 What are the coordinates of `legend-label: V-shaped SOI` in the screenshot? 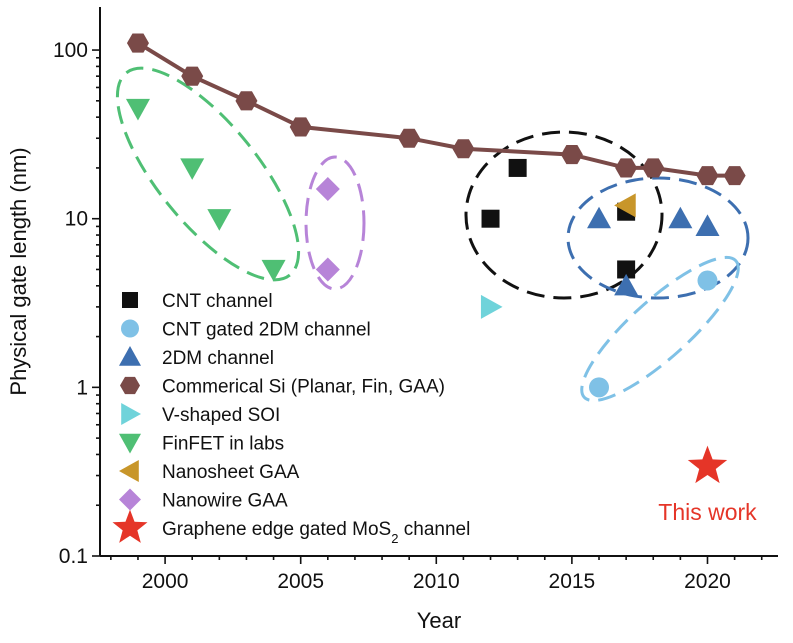 It's located at (221, 415).